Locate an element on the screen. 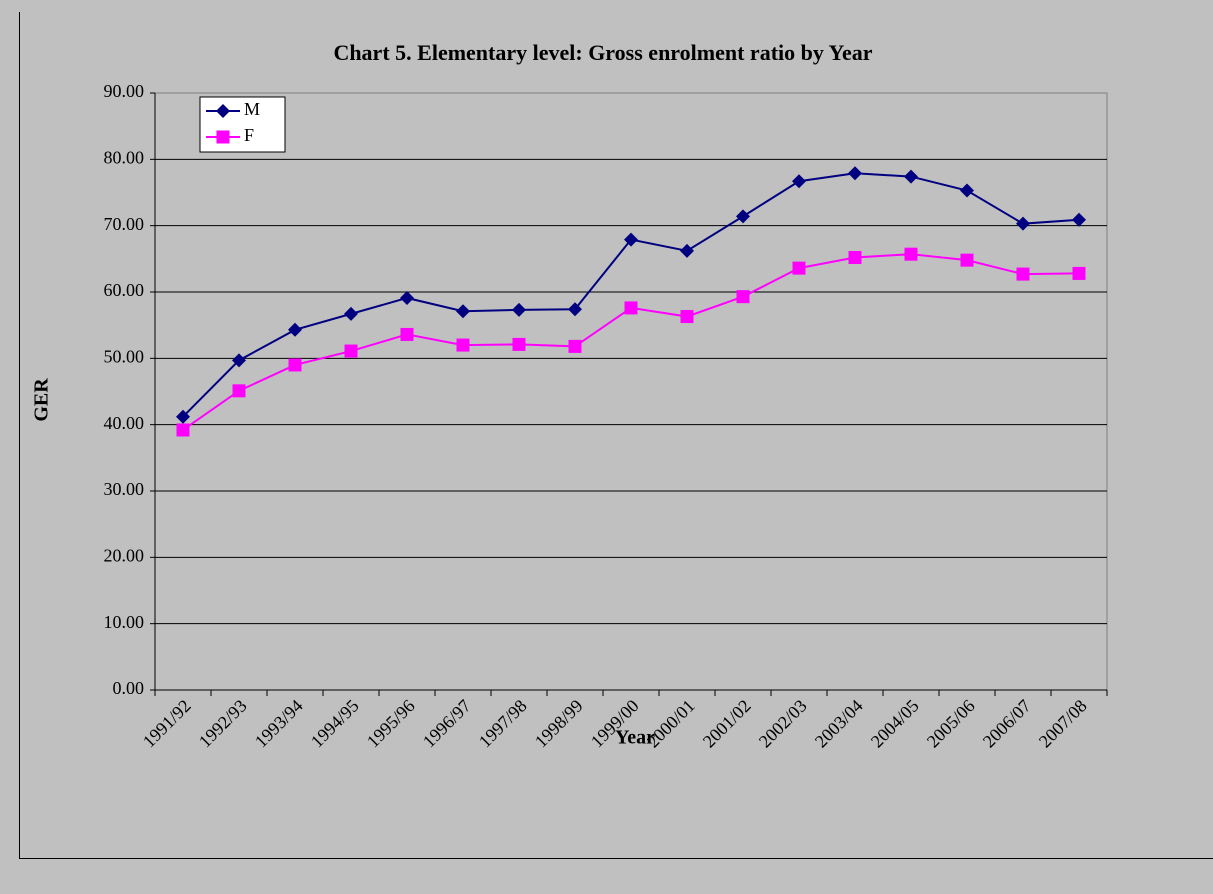  legend-label: M is located at coordinates (252, 109).